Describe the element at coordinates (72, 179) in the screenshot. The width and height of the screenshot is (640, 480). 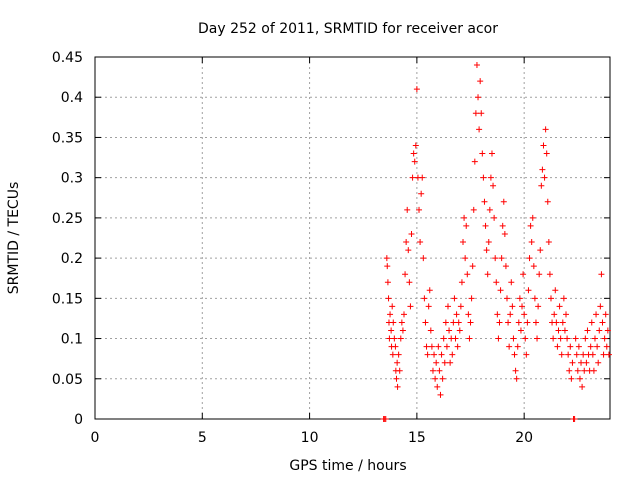
I see `y-tick-label: 0.3` at that location.